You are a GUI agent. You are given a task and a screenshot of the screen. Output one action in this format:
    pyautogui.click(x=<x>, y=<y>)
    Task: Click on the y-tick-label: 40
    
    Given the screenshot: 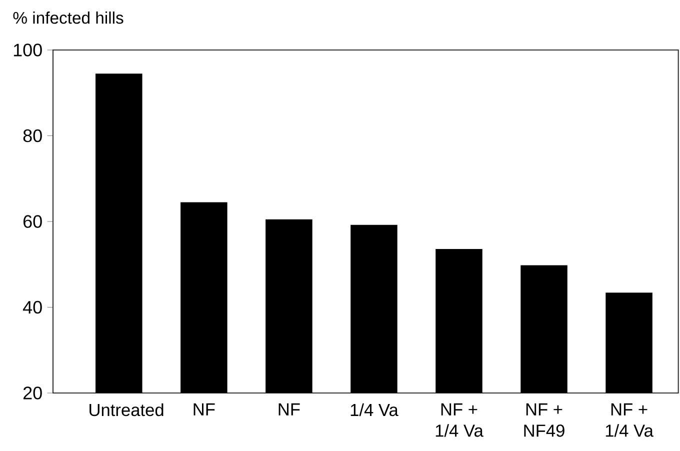 What is the action you would take?
    pyautogui.click(x=32, y=307)
    